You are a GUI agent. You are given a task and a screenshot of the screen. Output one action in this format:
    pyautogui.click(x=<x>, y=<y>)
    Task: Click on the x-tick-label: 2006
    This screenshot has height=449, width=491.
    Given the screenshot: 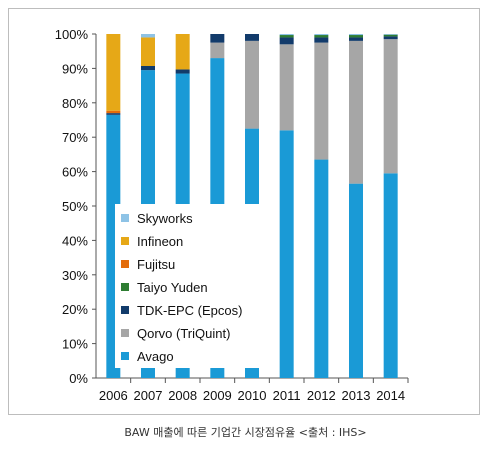 What is the action you would take?
    pyautogui.click(x=113, y=395)
    